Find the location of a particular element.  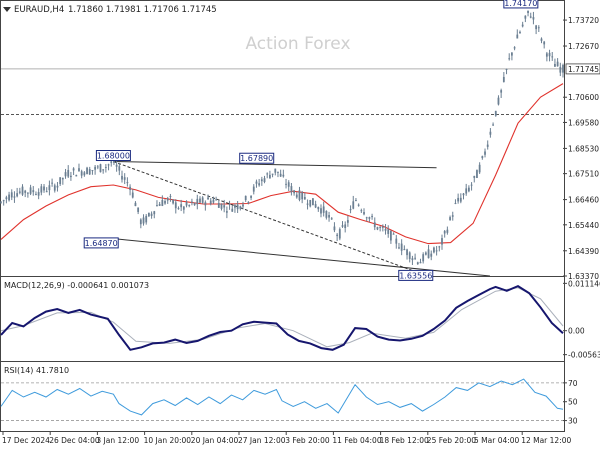

price-tick-label: 1.68530 is located at coordinates (583, 148).